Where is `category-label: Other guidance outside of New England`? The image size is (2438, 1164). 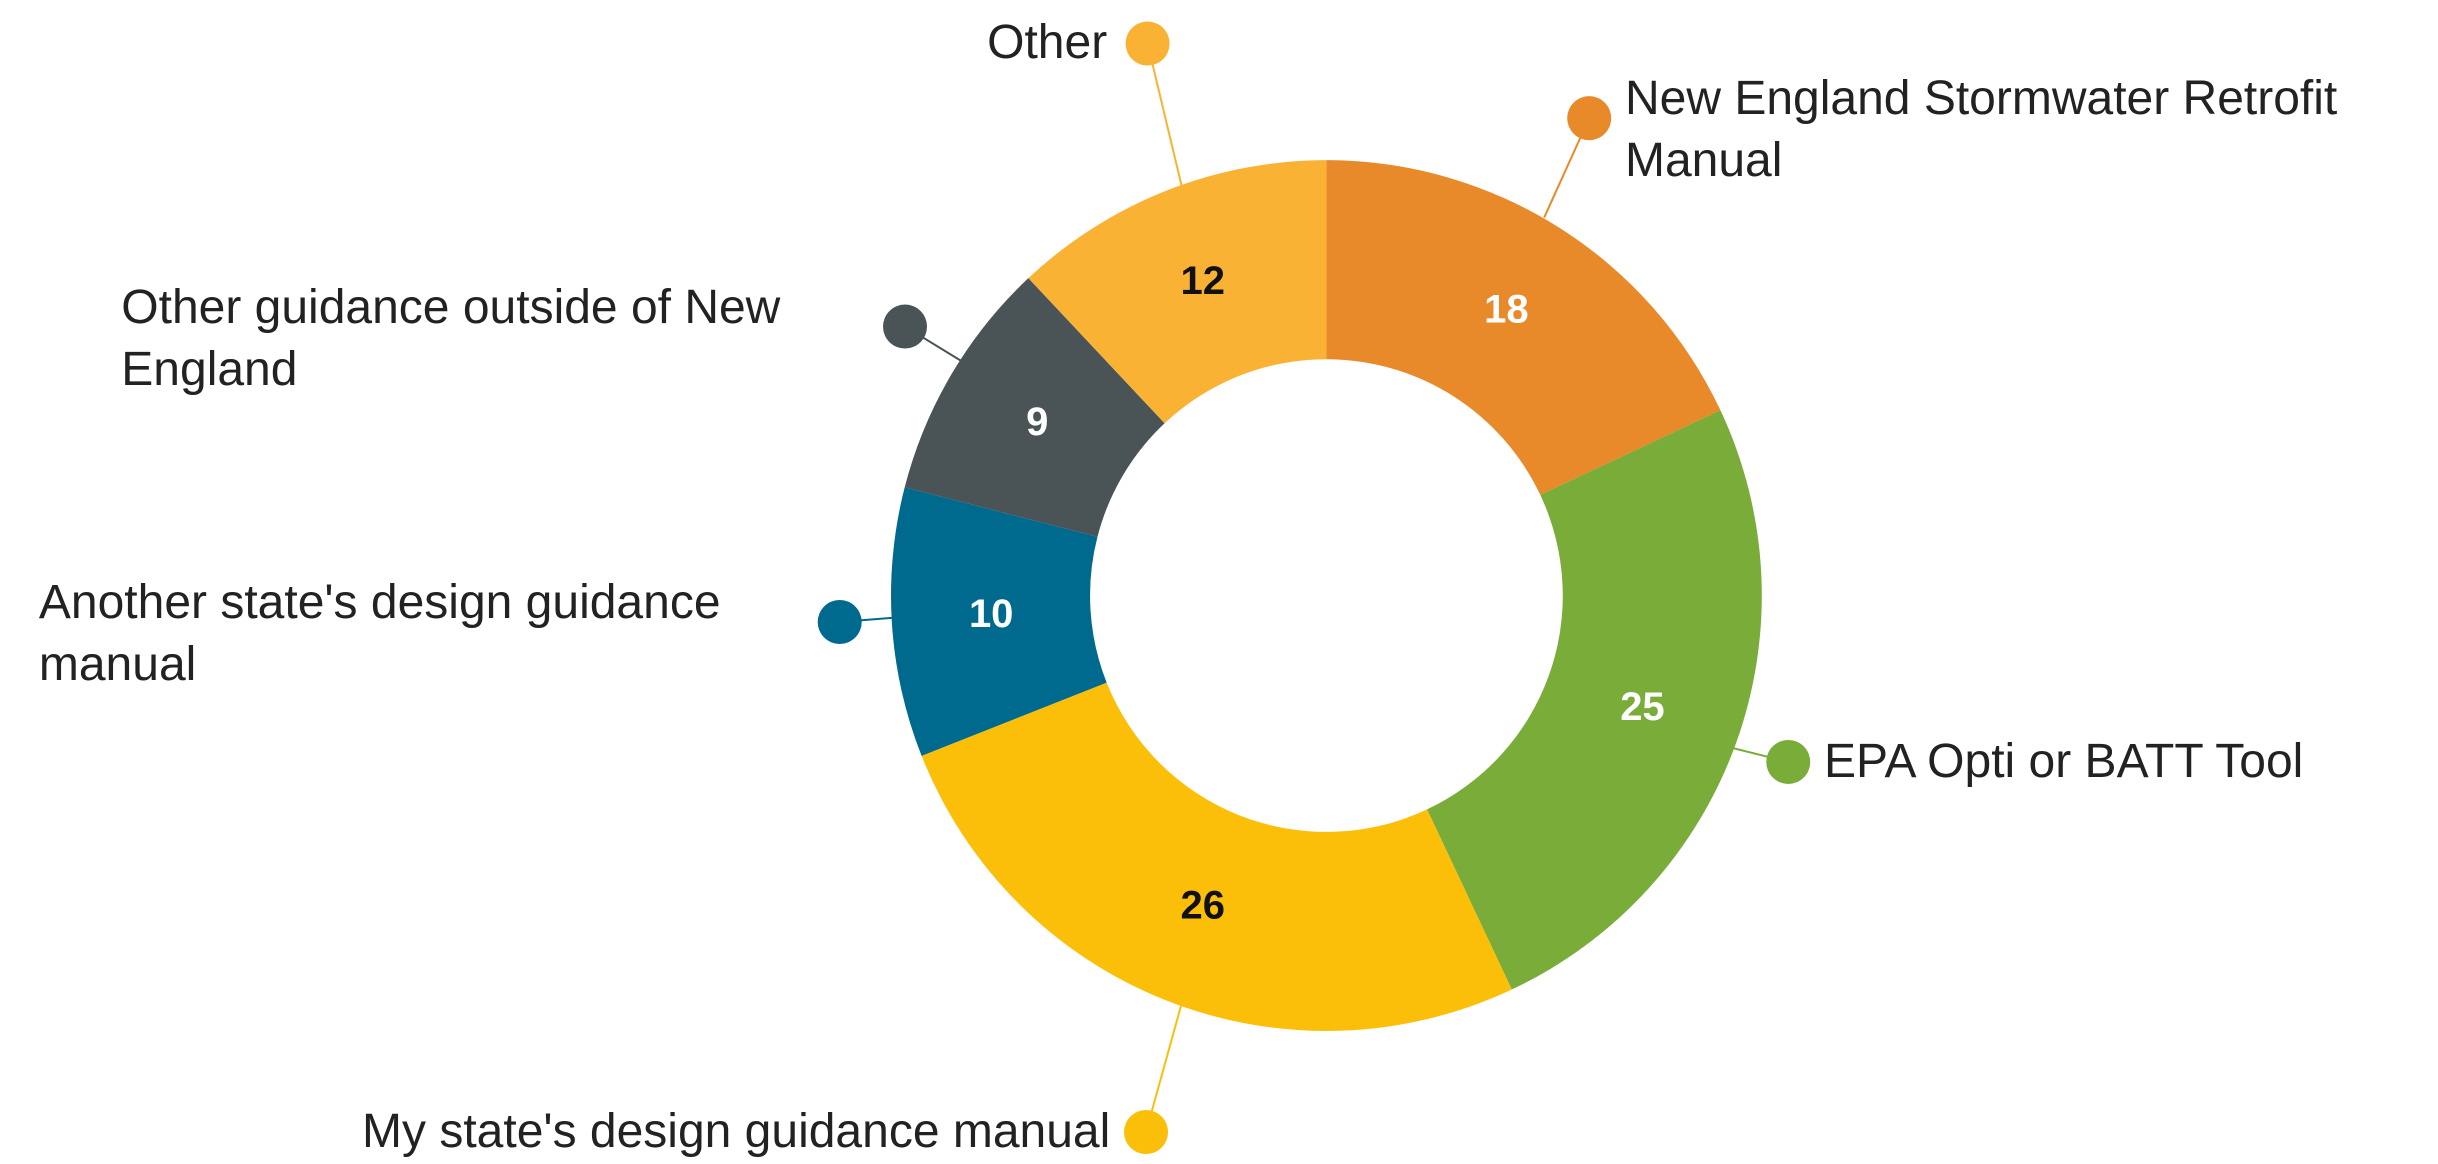
category-label: Other guidance outside of New England is located at coordinates (451, 338).